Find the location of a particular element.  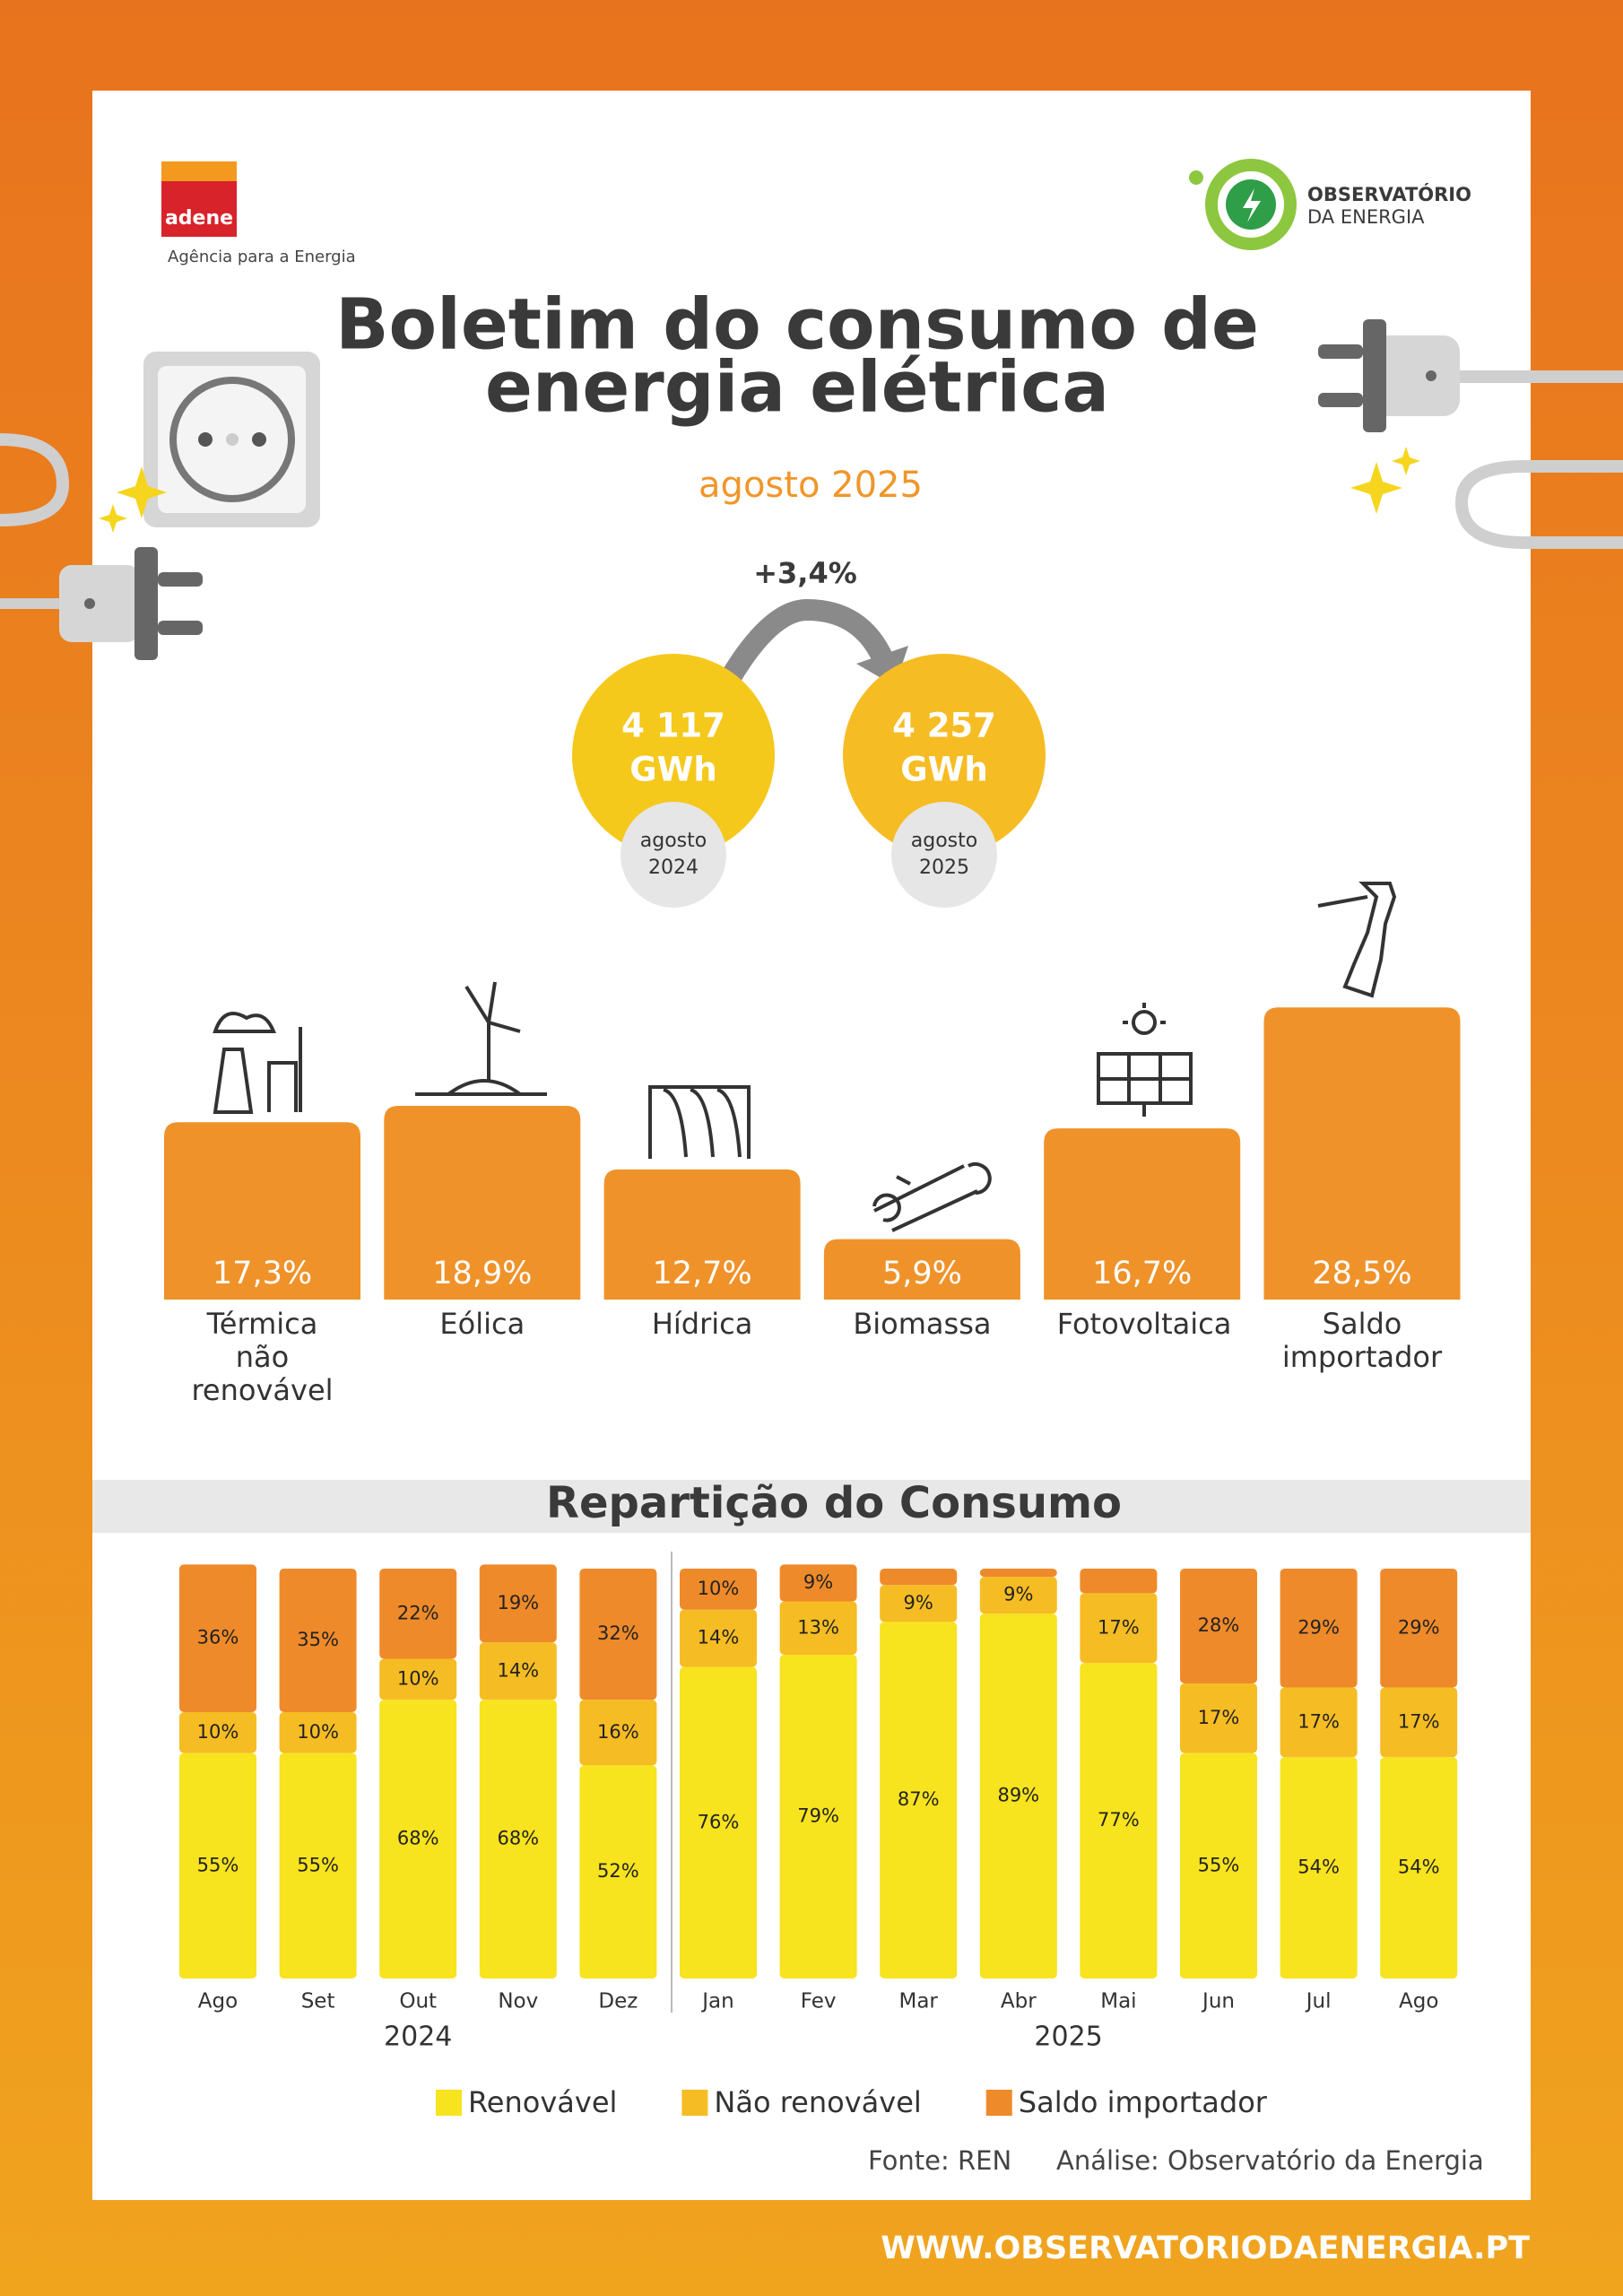

segment-label: 16% is located at coordinates (618, 1732).